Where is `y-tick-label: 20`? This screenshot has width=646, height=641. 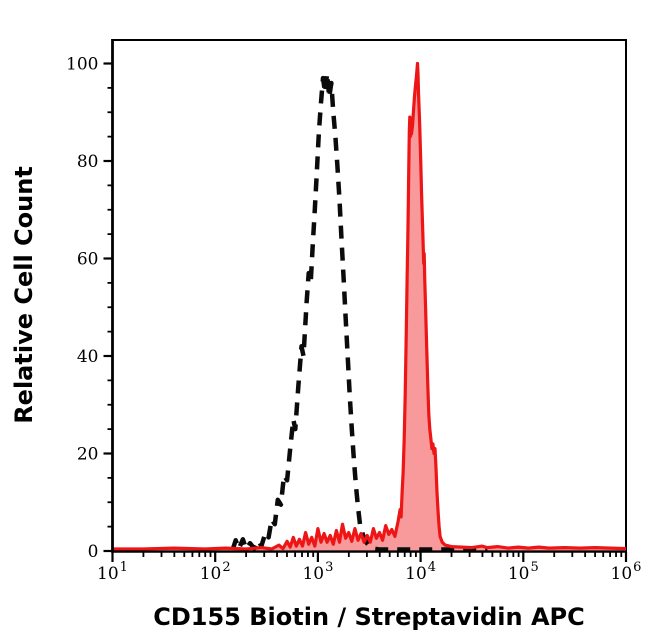 y-tick-label: 20 is located at coordinates (88, 455).